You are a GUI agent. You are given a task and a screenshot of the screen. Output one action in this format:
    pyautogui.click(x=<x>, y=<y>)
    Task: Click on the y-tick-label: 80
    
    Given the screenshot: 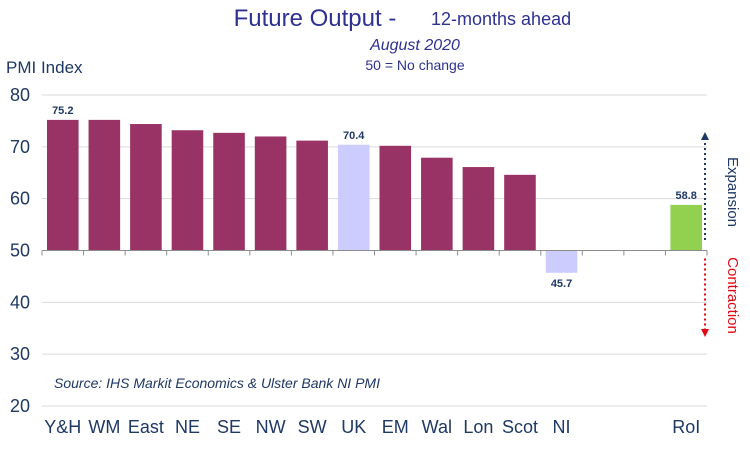 What is the action you would take?
    pyautogui.click(x=20, y=95)
    